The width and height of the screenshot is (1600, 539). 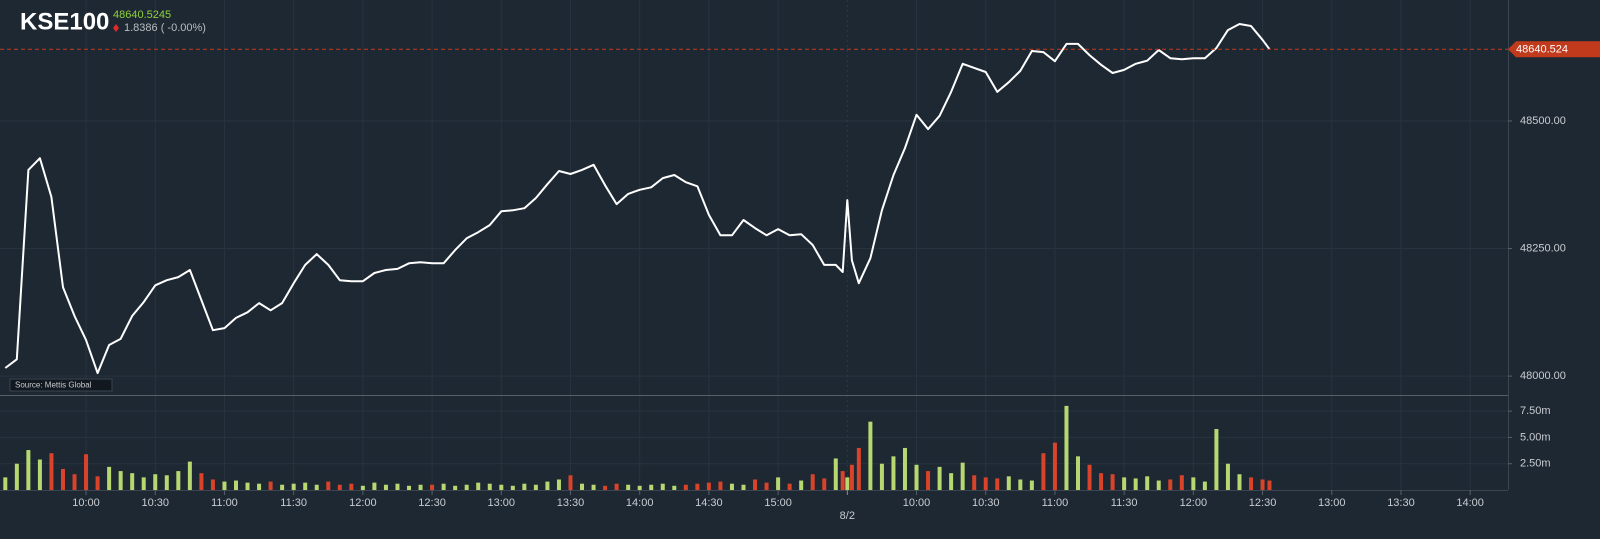 I want to click on session-break-label: 8/2, so click(x=847, y=516).